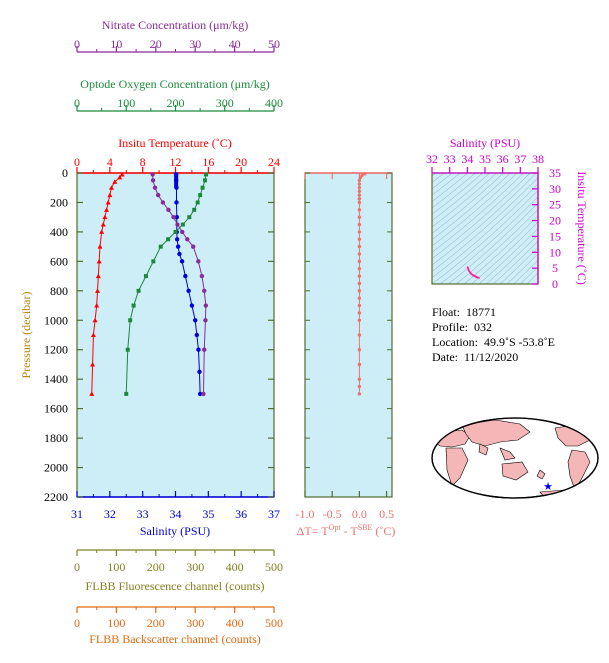 This screenshot has width=609, height=663. Describe the element at coordinates (485, 159) in the screenshot. I see `ts-salinity-axis-tick-label: 35` at that location.